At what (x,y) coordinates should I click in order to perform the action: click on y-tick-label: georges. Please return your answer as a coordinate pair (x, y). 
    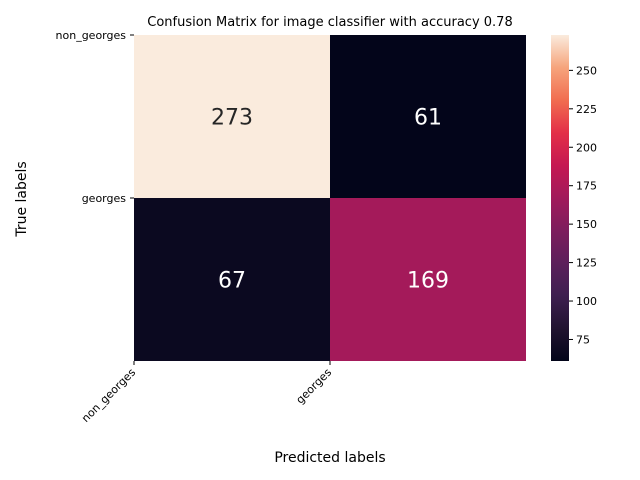
    Looking at the image, I should click on (104, 198).